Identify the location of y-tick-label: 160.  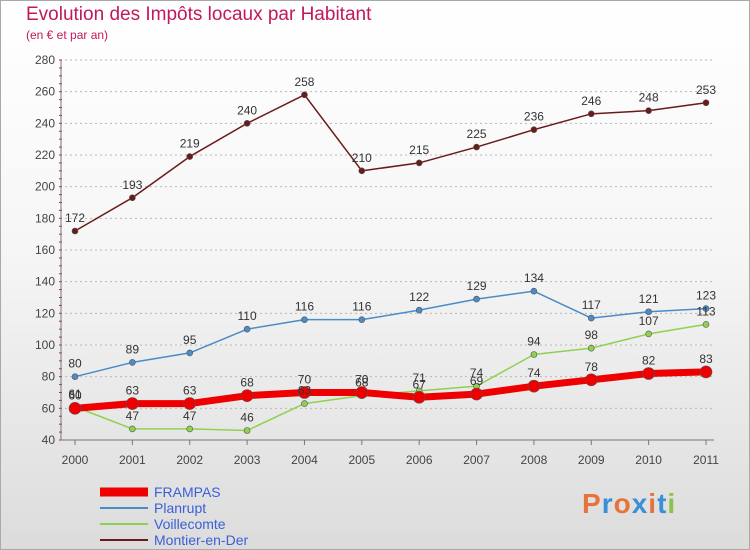
(45, 250).